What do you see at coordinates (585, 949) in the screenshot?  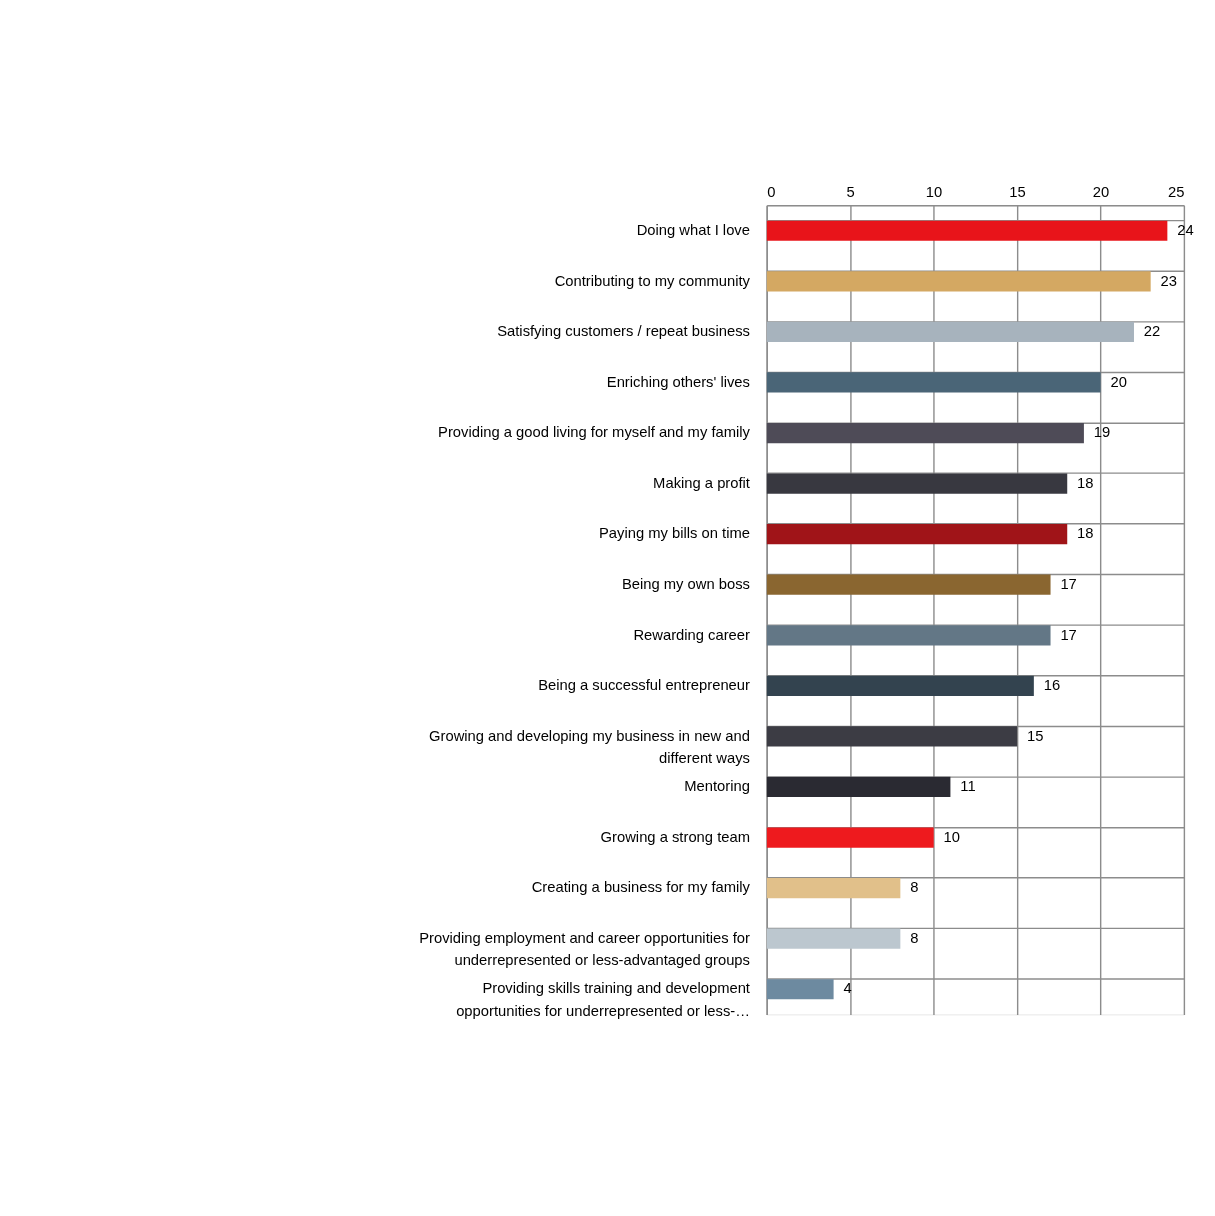 I see `y-tick-label: Providing employment and career opportunities for underrepresented or less-advantaged groups` at bounding box center [585, 949].